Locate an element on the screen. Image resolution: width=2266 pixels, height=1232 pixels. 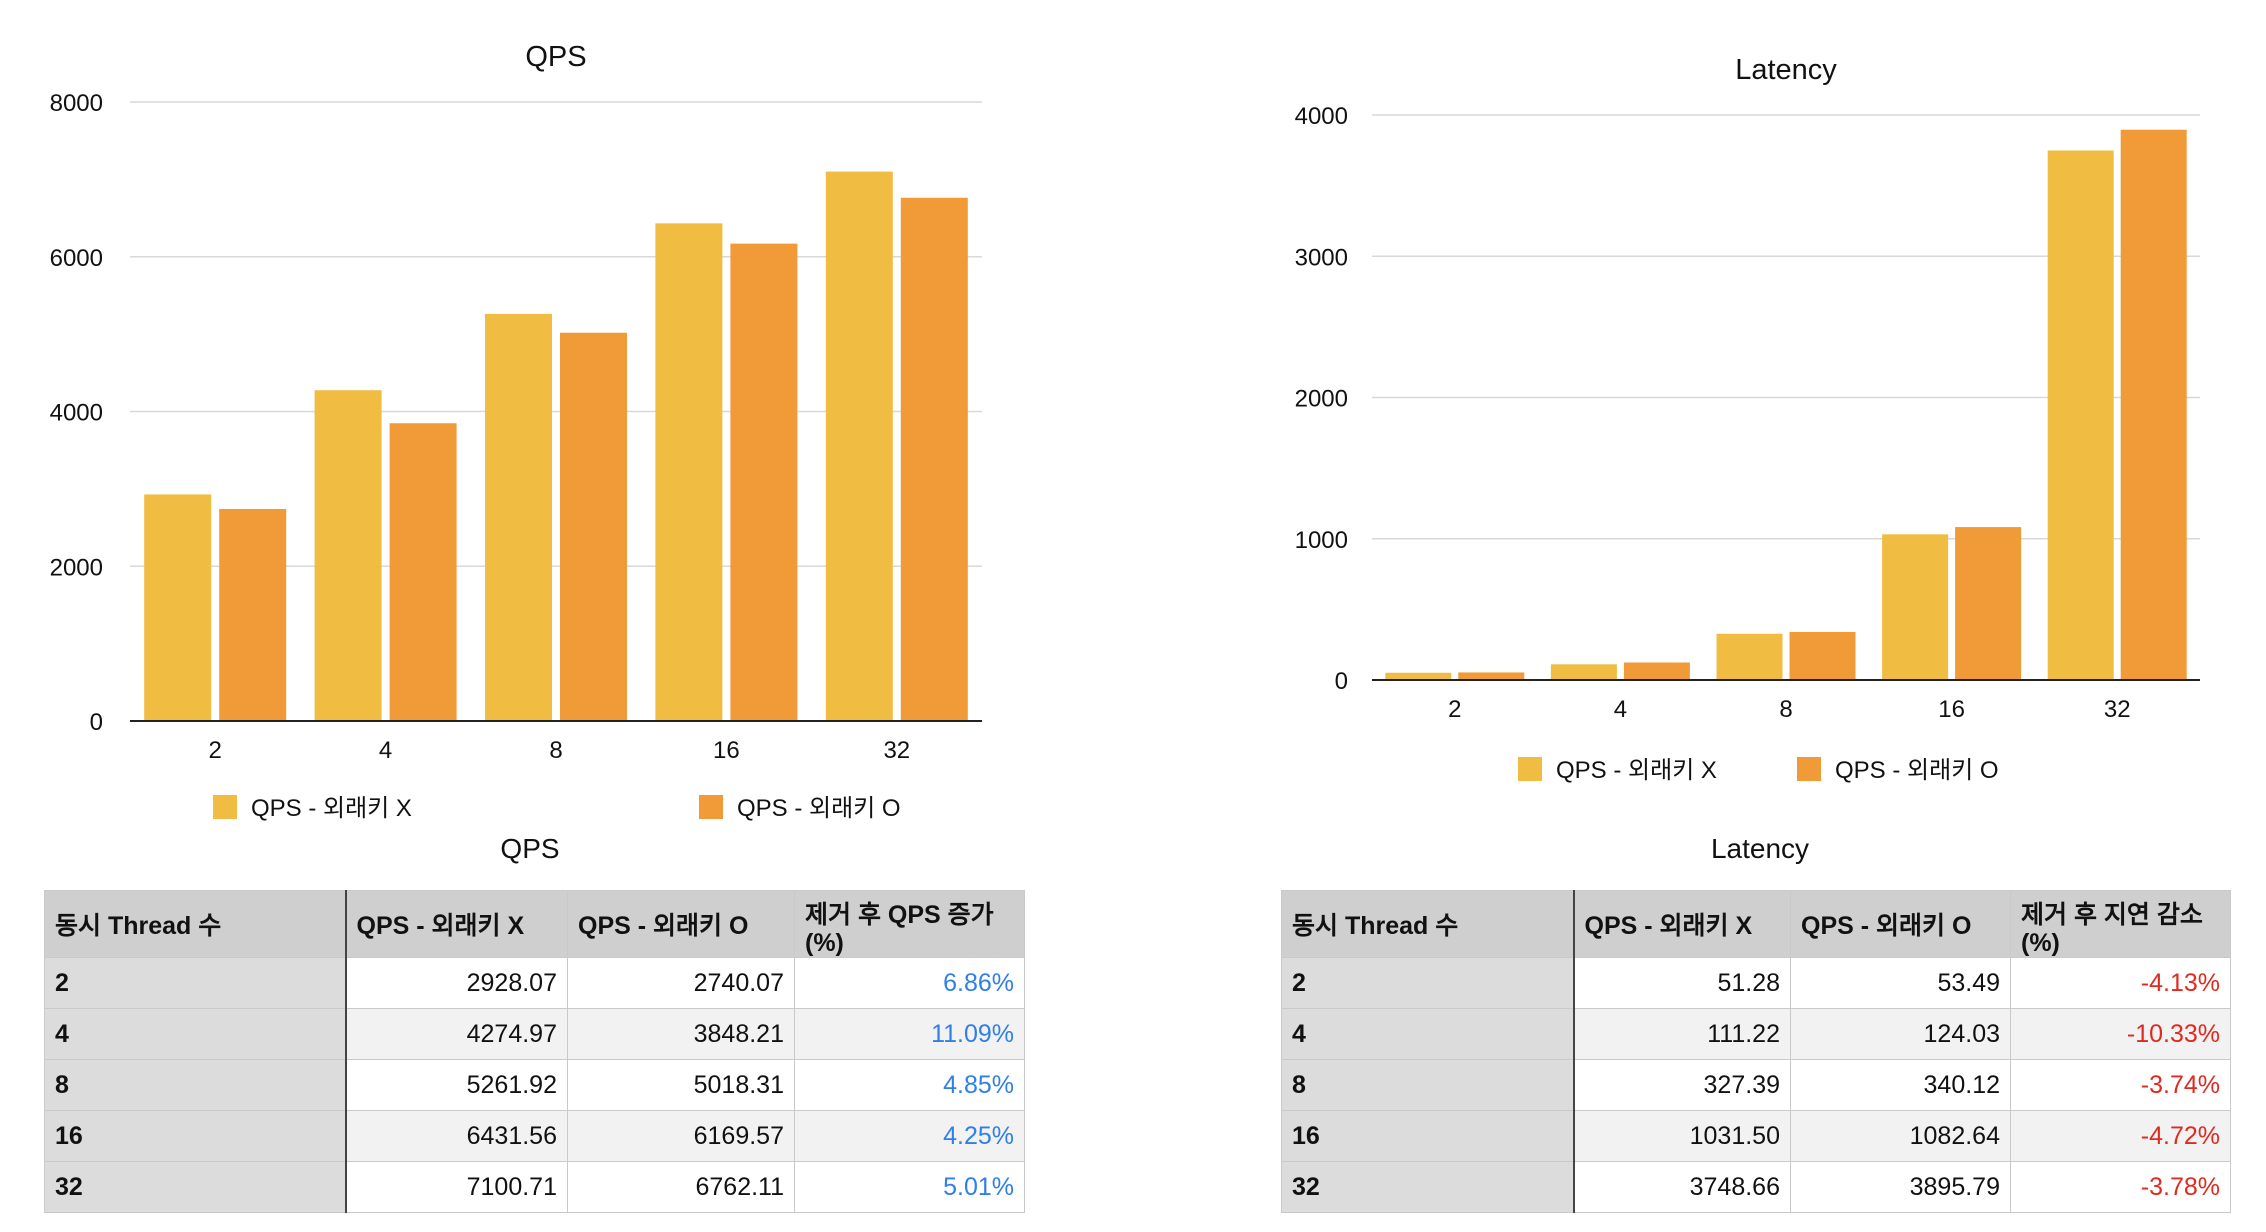
x-tick-label: 32 is located at coordinates (896, 750).